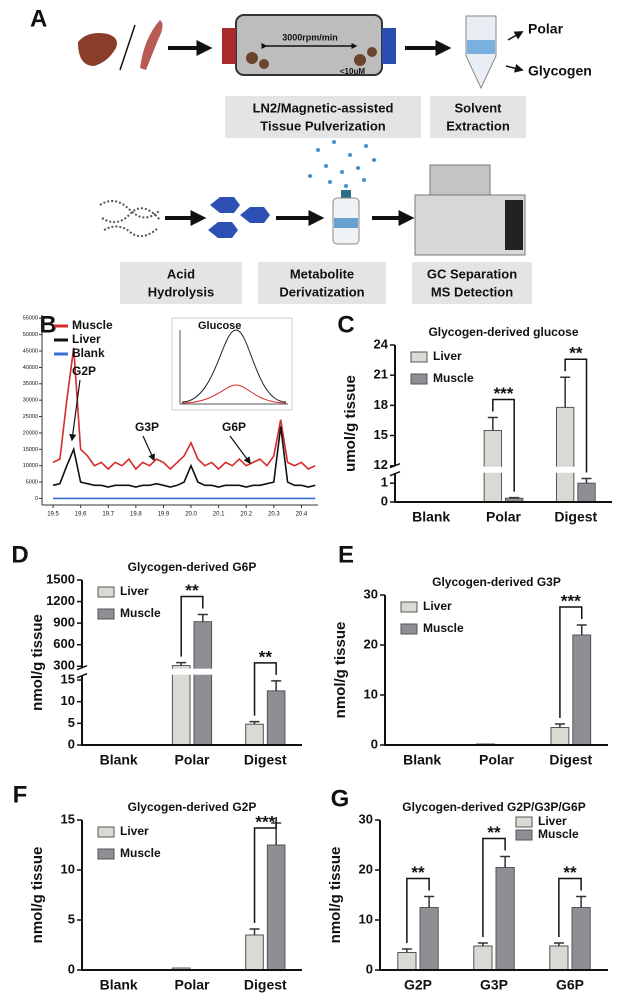 This screenshot has height=1000, width=626. I want to click on y-tick-label: 40000, so click(30, 368).